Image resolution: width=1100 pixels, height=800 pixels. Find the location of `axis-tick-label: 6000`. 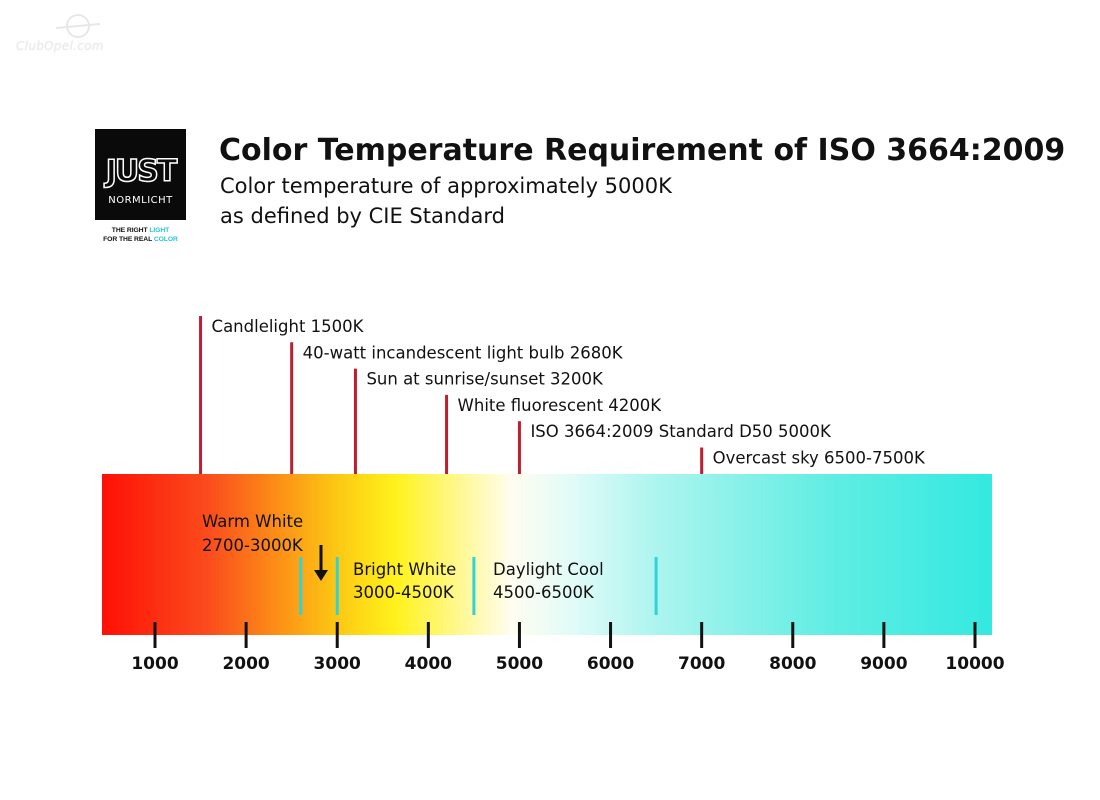

axis-tick-label: 6000 is located at coordinates (610, 664).